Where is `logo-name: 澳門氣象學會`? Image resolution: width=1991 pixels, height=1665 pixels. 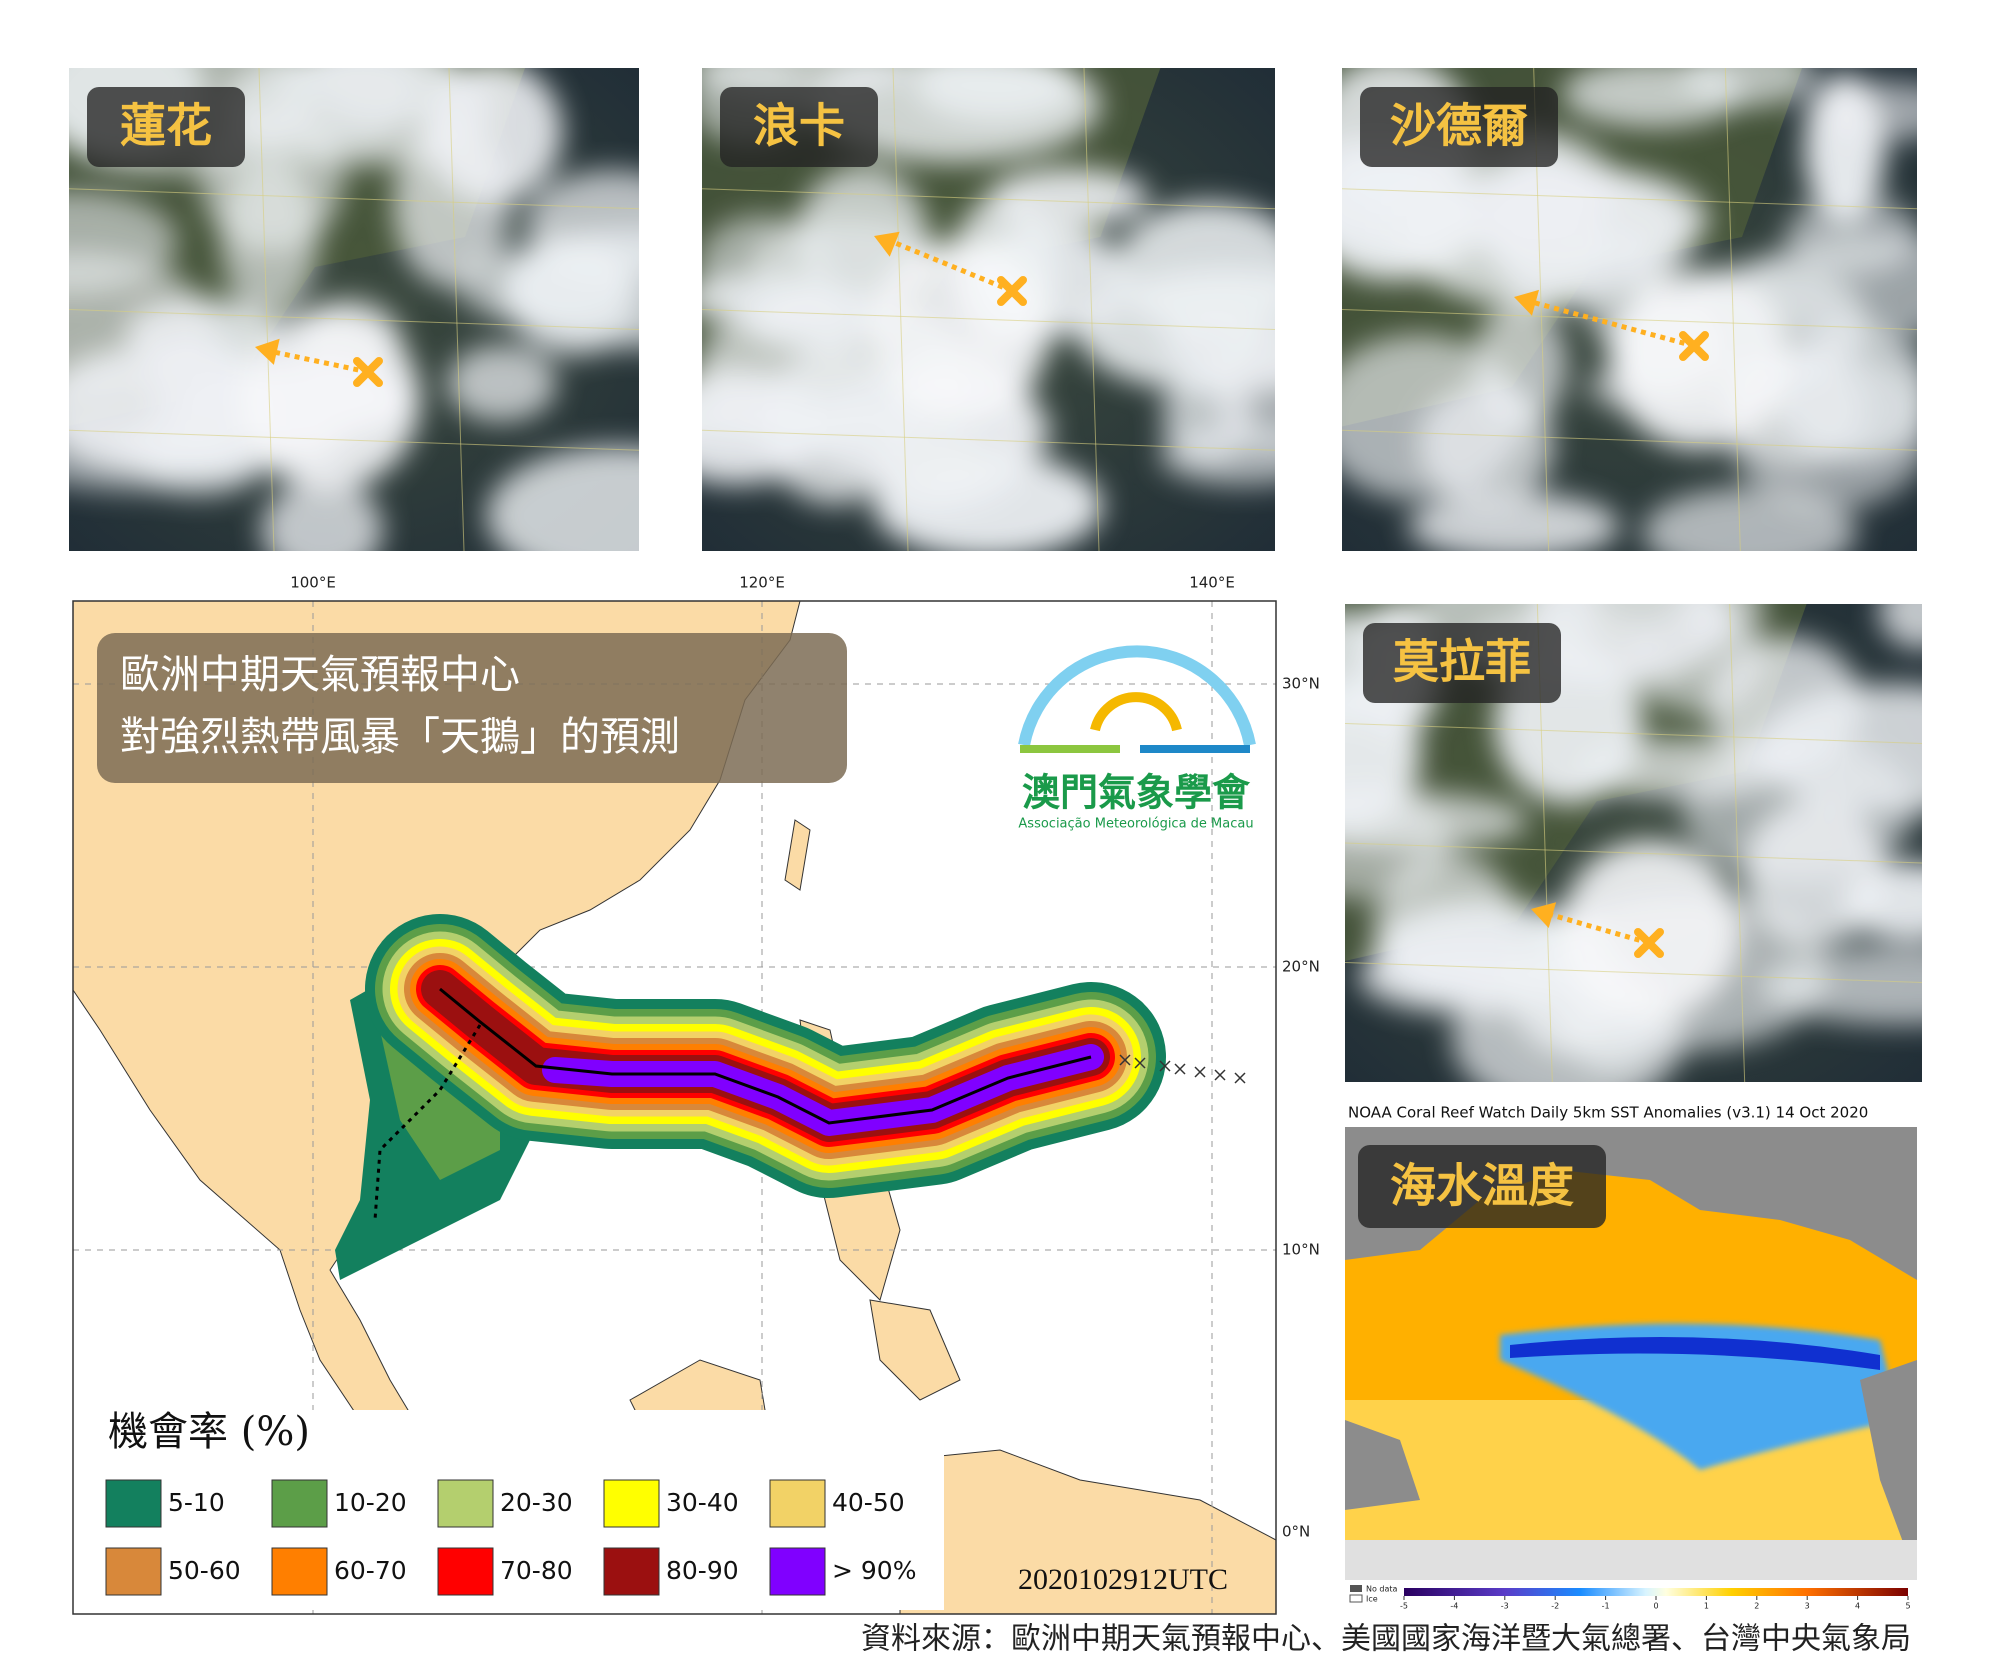 logo-name: 澳門氣象學會 is located at coordinates (1136, 793).